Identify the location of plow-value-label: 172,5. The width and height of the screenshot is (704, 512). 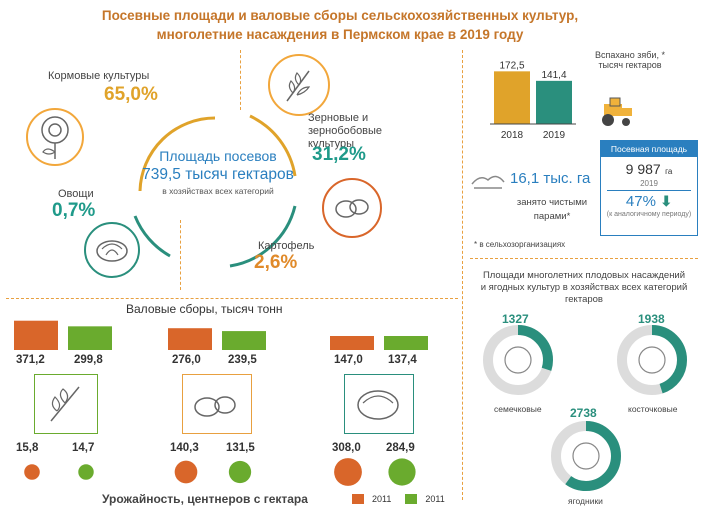
(511, 65).